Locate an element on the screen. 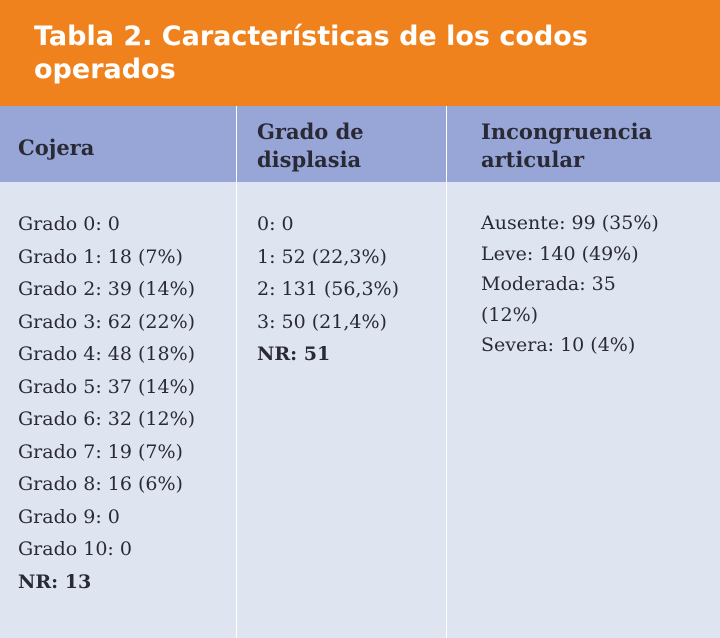 The width and height of the screenshot is (720, 638). cojera-nr: NR: 13 is located at coordinates (55, 581).